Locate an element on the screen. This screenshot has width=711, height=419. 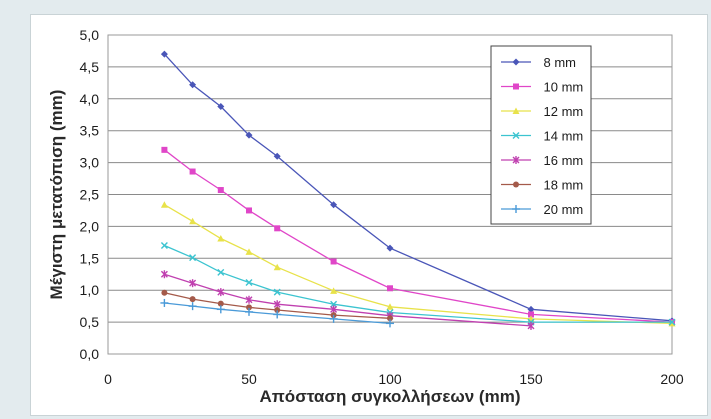
y-tick-label: 2,0 is located at coordinates (90, 226).